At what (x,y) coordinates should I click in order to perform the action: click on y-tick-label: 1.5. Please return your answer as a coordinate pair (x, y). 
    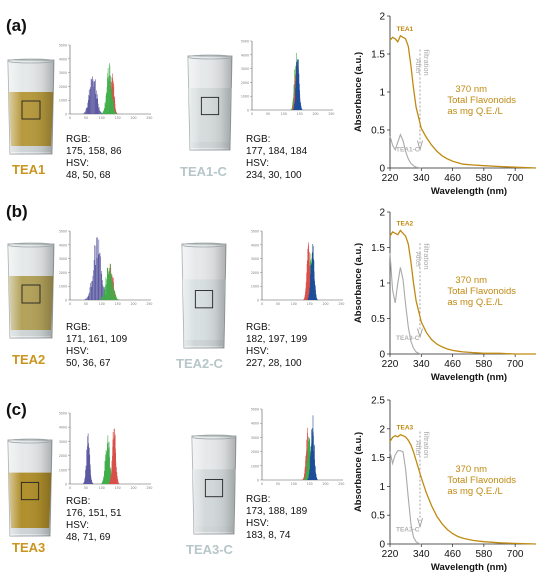
    Looking at the image, I should click on (378, 458).